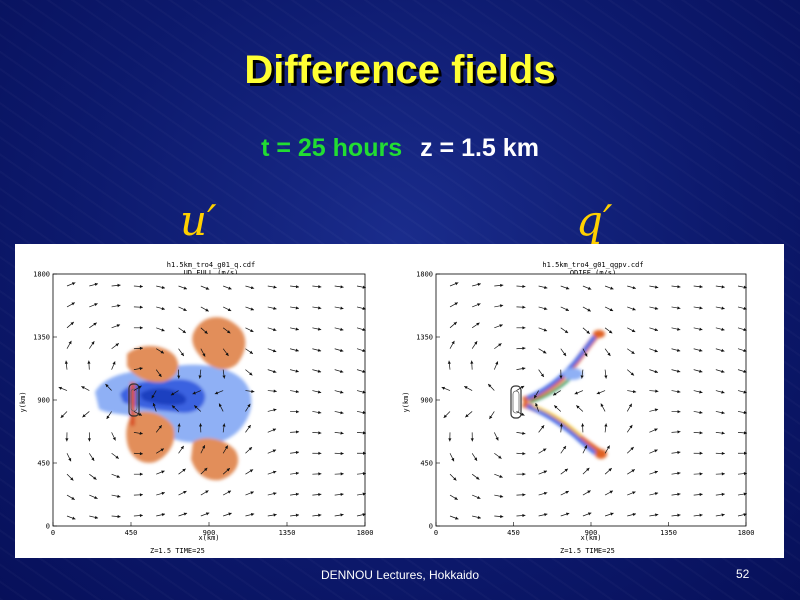  Describe the element at coordinates (212, 529) in the screenshot. I see `left-xtick-labels: 0 450 900 1350 1800` at that location.